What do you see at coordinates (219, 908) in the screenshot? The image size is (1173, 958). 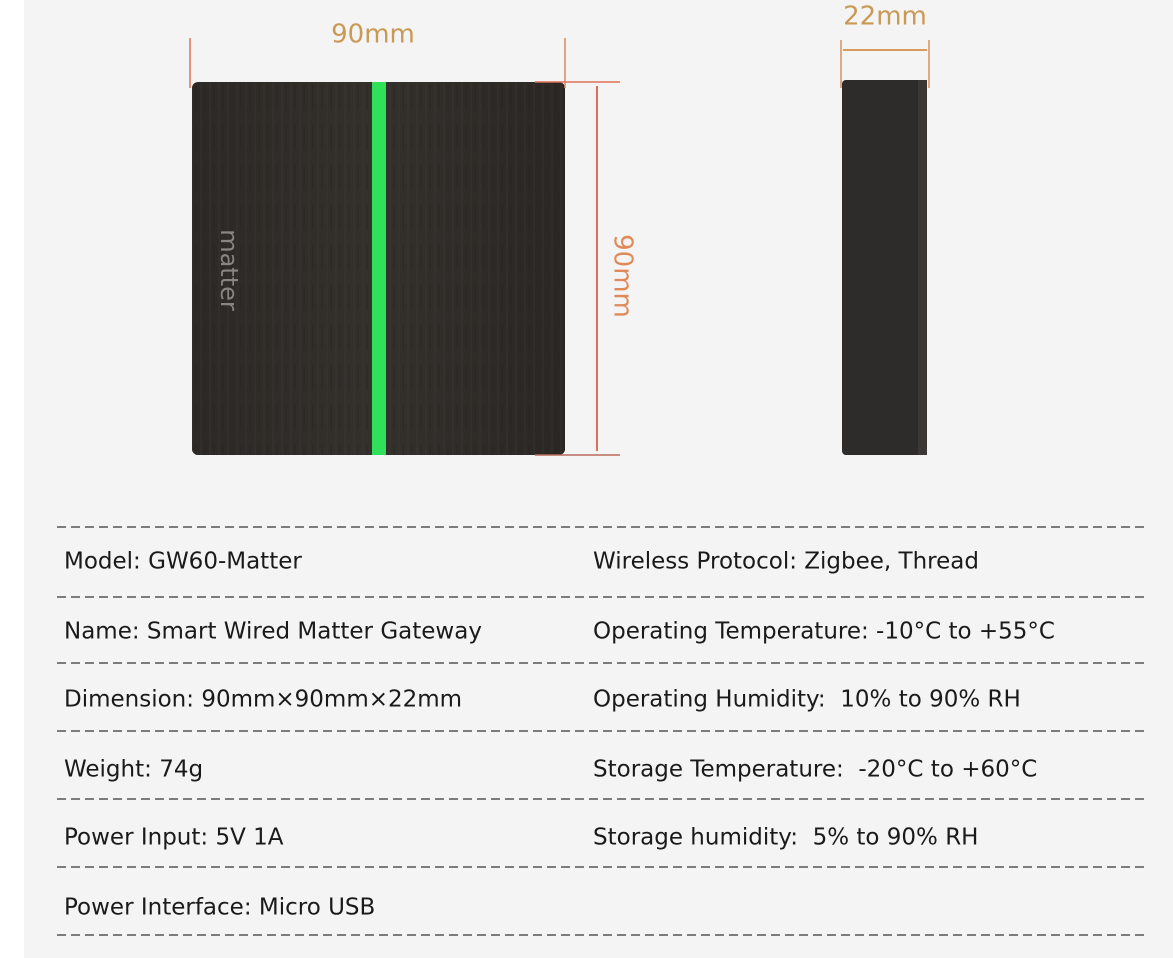 I see `spec-item: Power Interface: Micro USB` at bounding box center [219, 908].